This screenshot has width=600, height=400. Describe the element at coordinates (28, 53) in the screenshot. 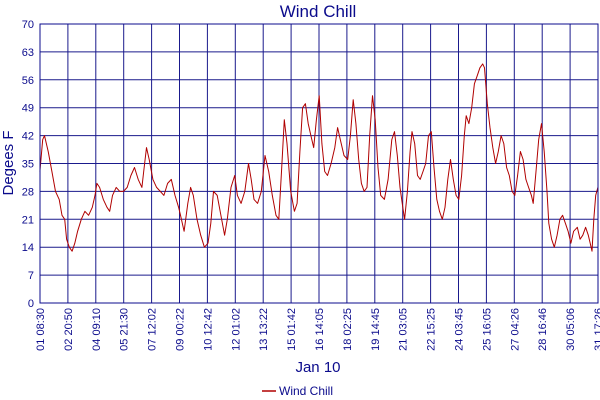

I see `y-tick-label: 63` at that location.